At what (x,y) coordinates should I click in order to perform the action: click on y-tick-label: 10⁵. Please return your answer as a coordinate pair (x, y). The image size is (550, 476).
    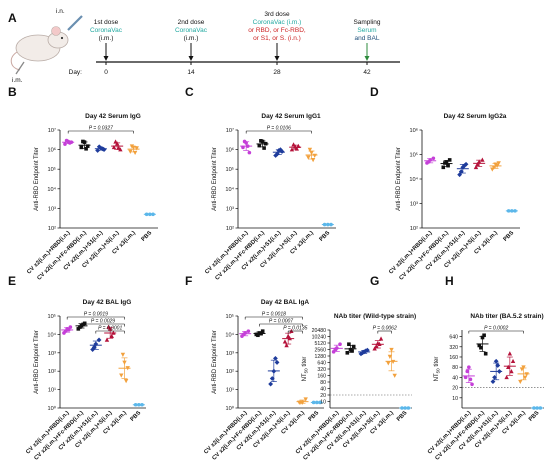
    Looking at the image, I should click on (229, 169).